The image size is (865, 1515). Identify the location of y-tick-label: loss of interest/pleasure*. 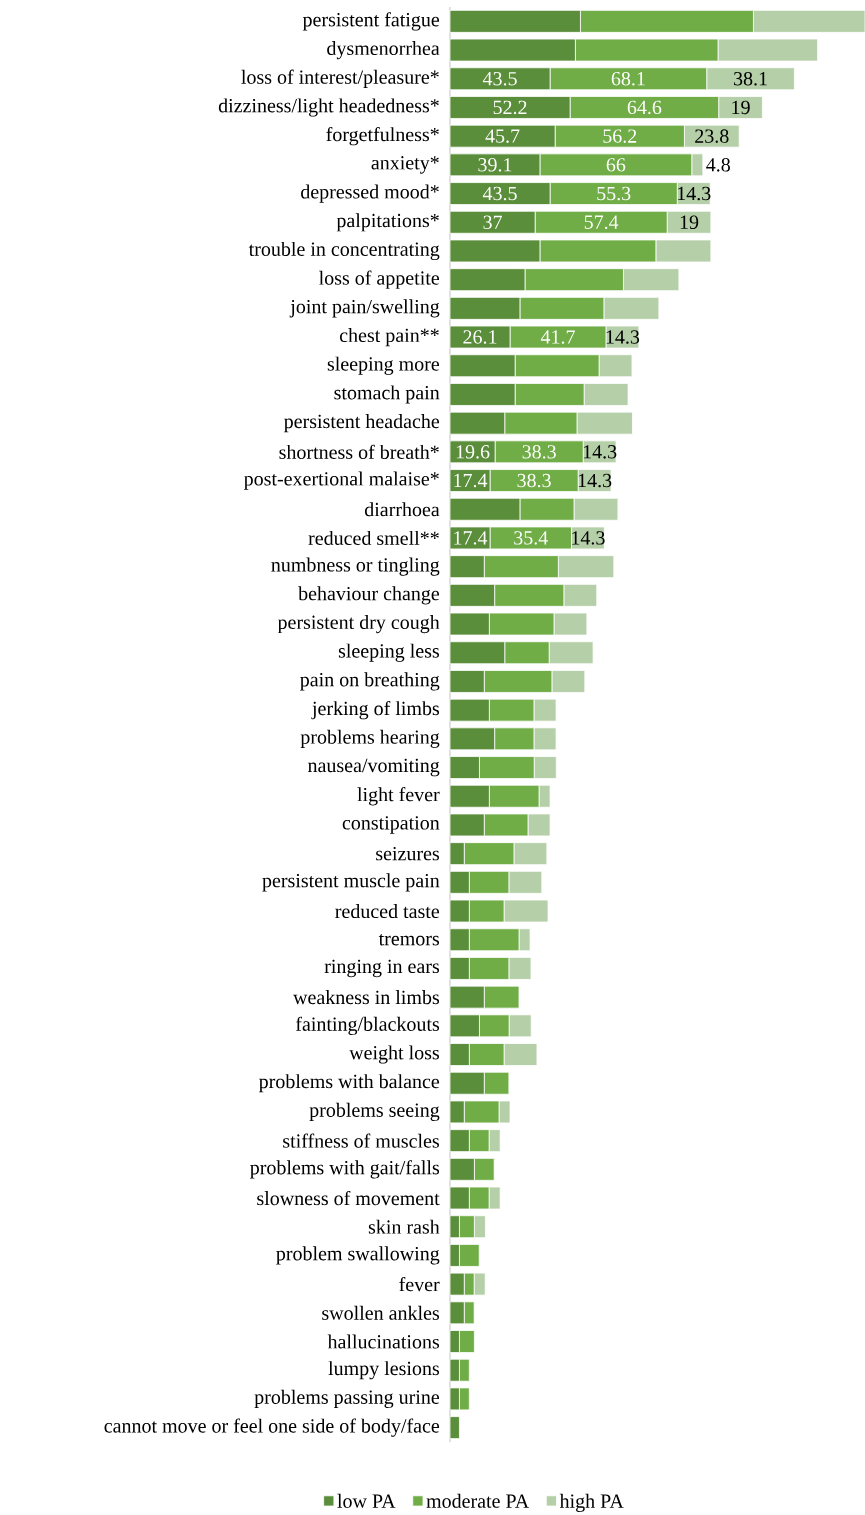
(340, 78).